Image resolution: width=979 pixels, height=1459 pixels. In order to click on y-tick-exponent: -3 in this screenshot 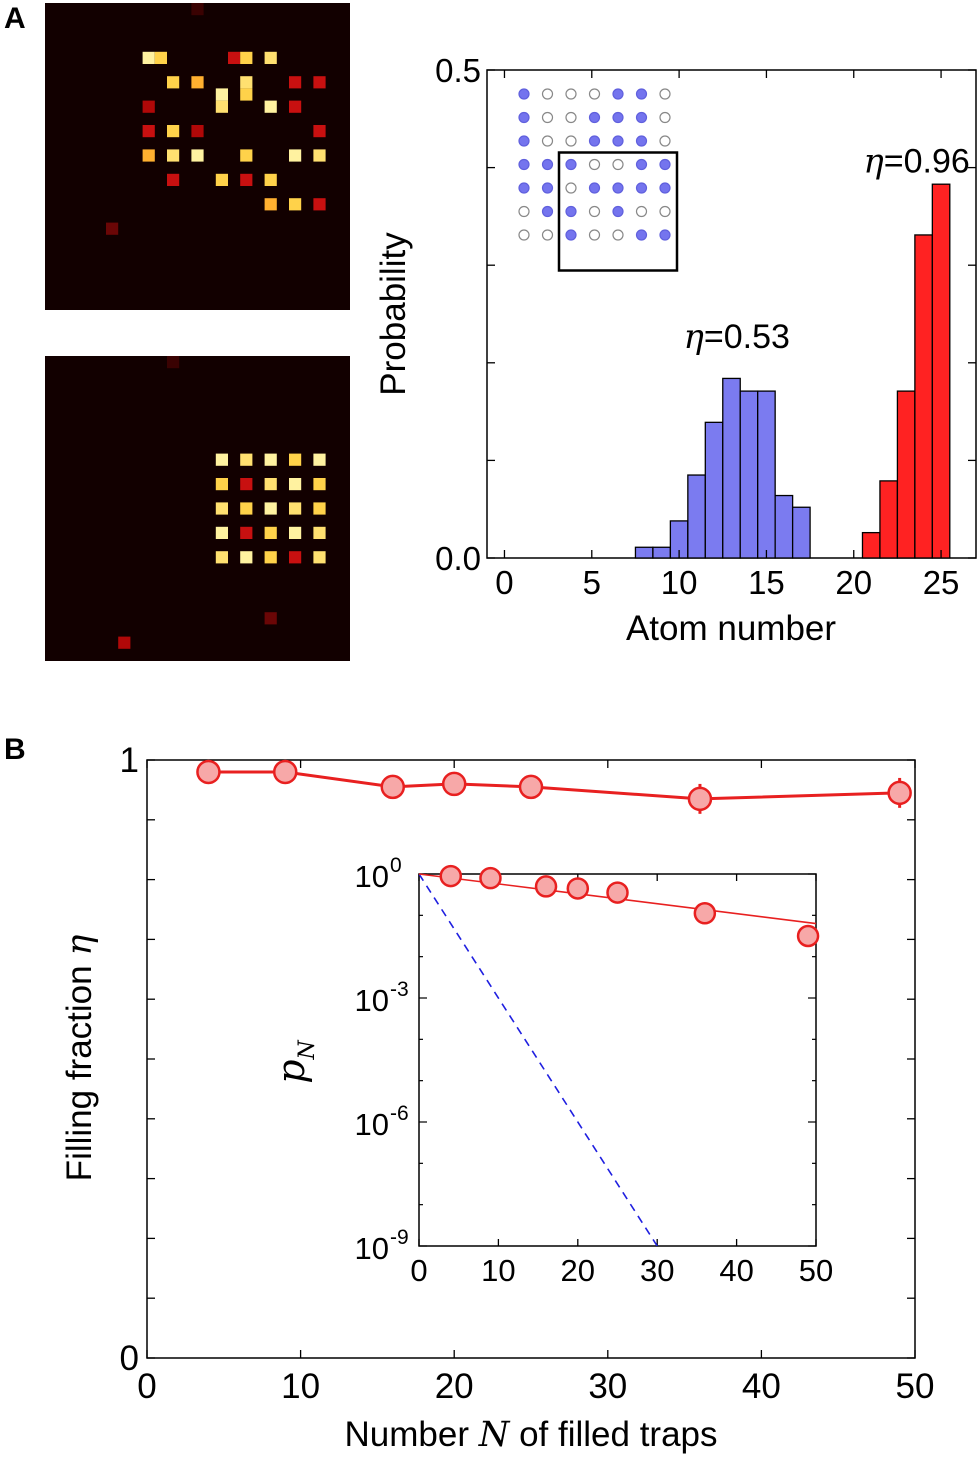, I will do `click(399, 989)`.